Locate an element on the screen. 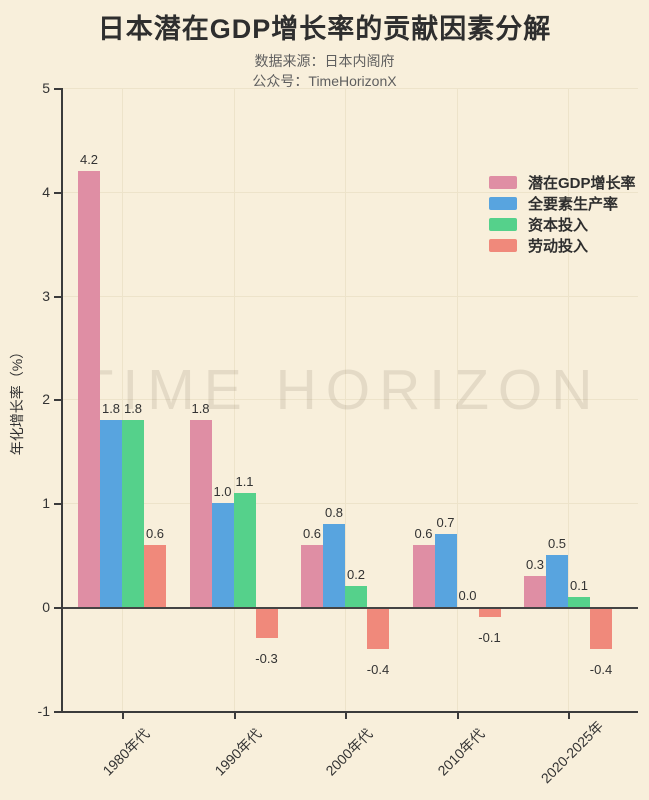 Image resolution: width=649 pixels, height=800 pixels. bar-全要素生产率-1980年代 is located at coordinates (111, 513).